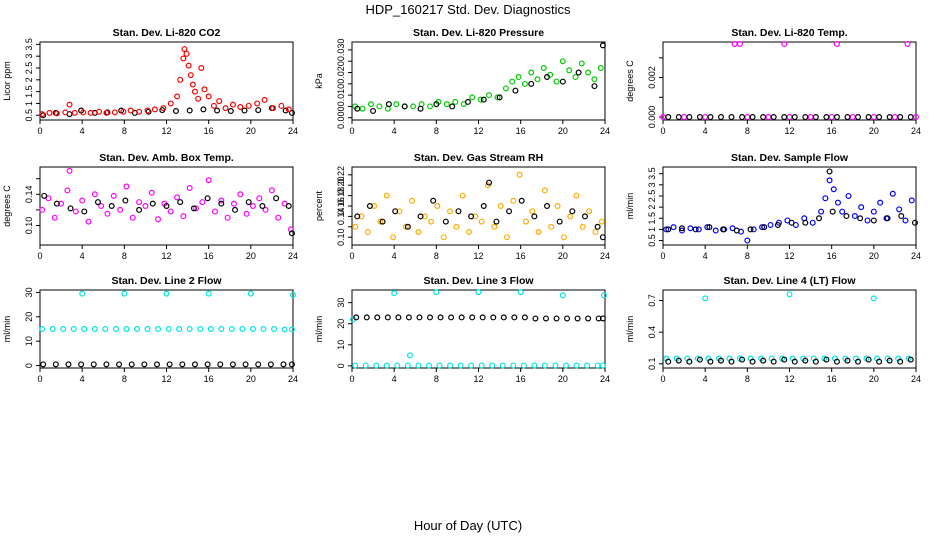 The height and width of the screenshot is (540, 936). Describe the element at coordinates (166, 281) in the screenshot. I see `panel-title: Stan. Dev. Line 2 Flow` at that location.